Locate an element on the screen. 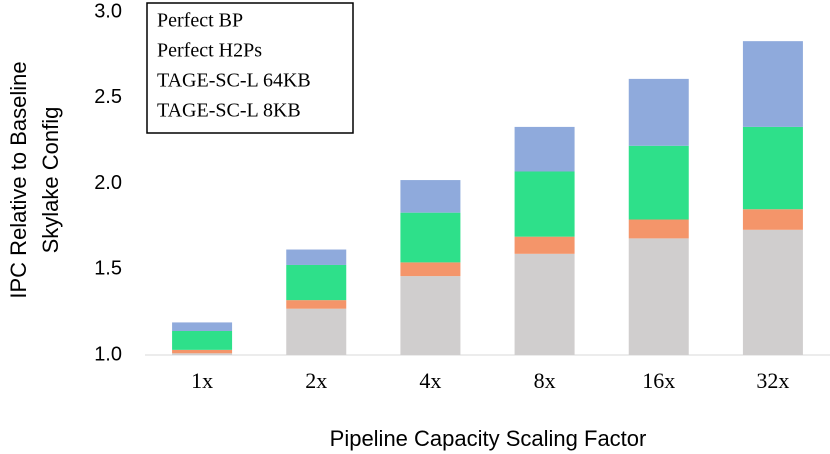 This screenshot has height=454, width=830. x-tick-label: 8x is located at coordinates (545, 380).